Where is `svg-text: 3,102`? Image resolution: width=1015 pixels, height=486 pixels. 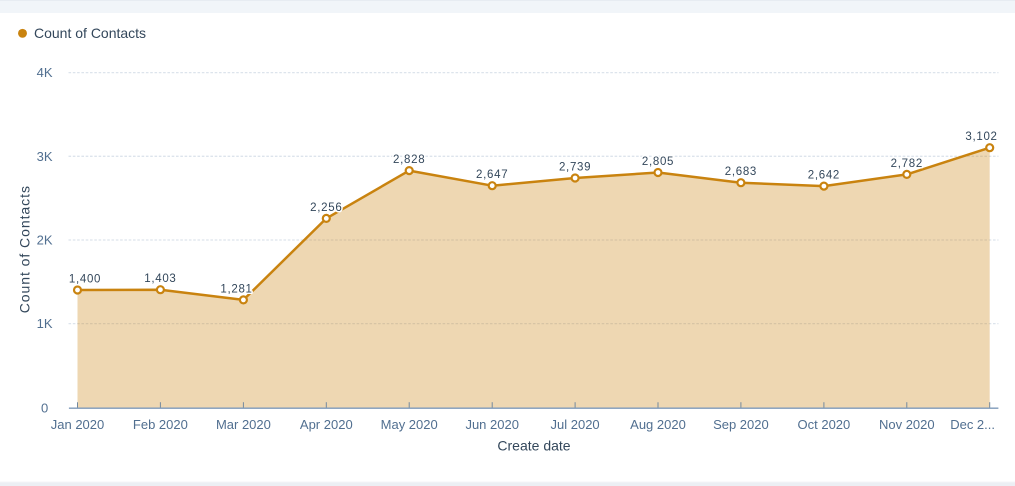 svg-text: 3,102 is located at coordinates (981, 137).